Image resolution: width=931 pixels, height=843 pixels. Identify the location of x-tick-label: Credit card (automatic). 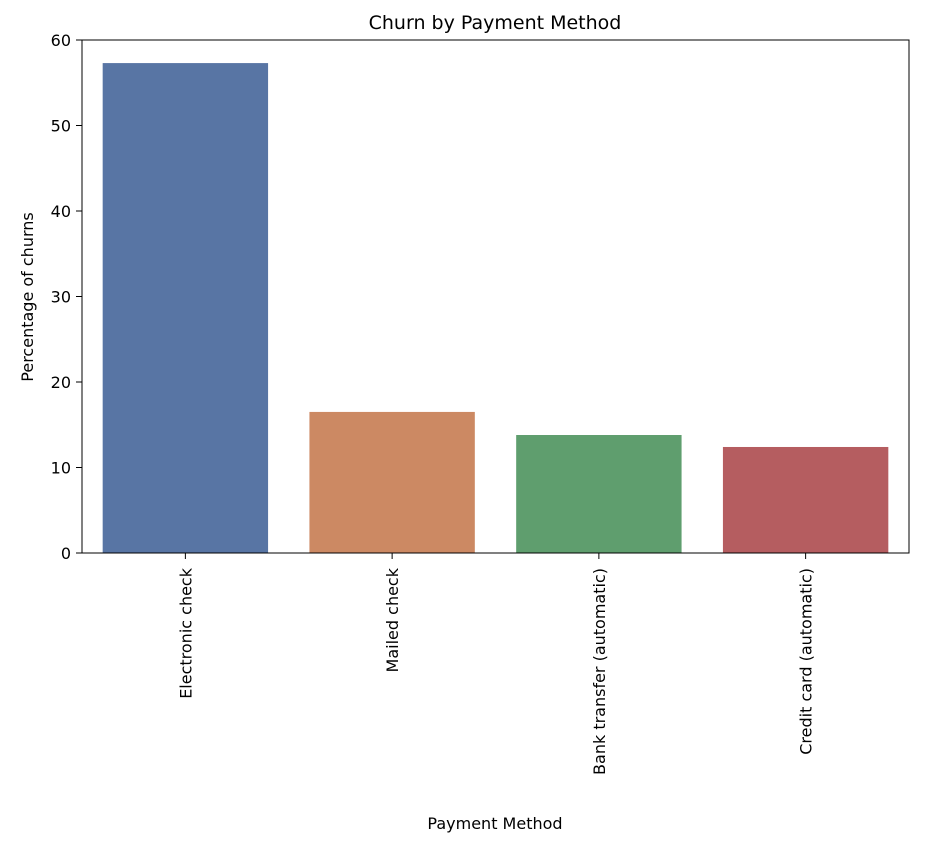
(806, 661).